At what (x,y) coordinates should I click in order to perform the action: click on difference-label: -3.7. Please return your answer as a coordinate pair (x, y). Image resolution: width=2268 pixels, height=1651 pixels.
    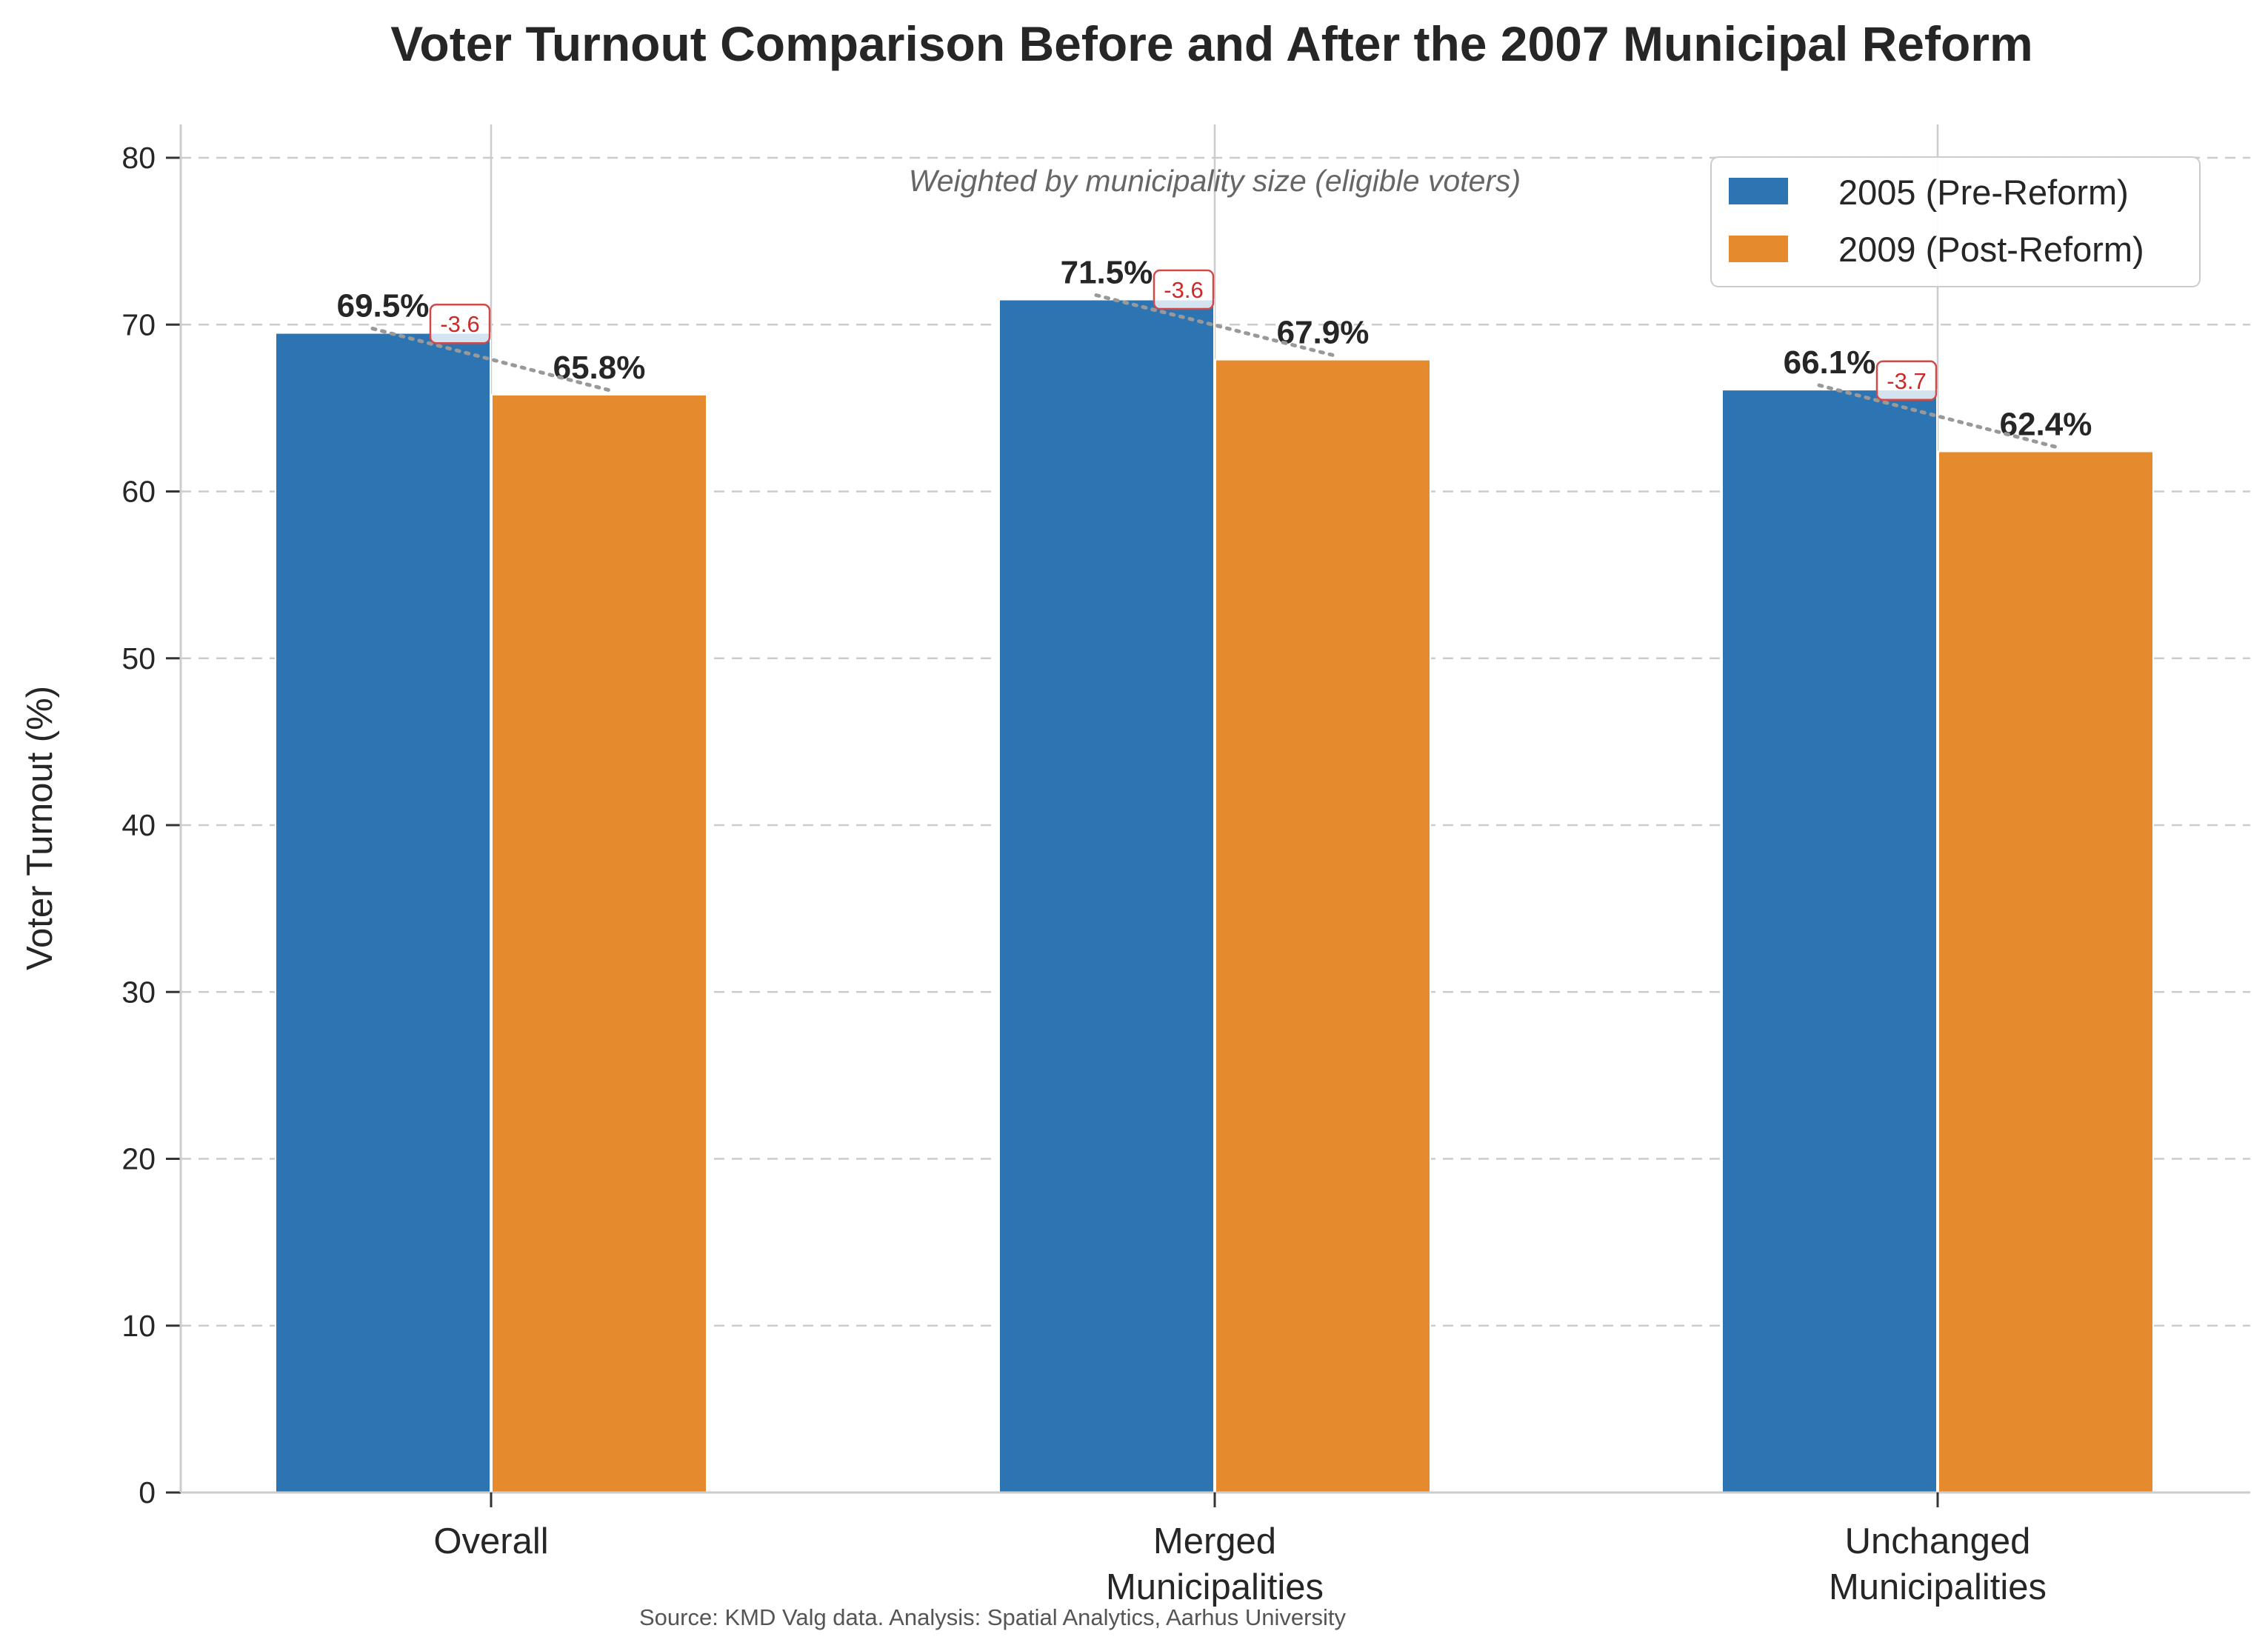
    Looking at the image, I should click on (1906, 381).